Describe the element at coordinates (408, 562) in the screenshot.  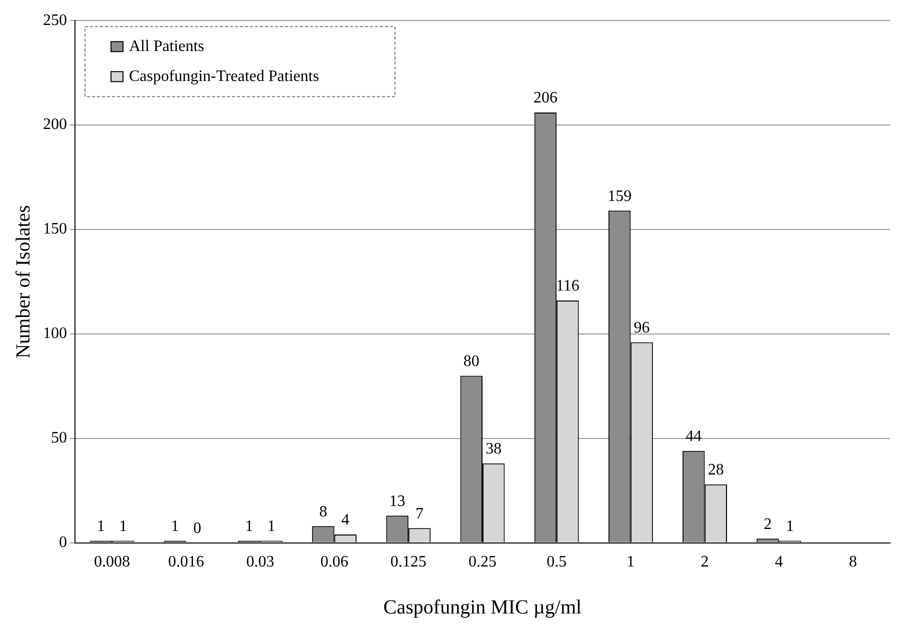
I see `x-tick-label: 0.125` at that location.